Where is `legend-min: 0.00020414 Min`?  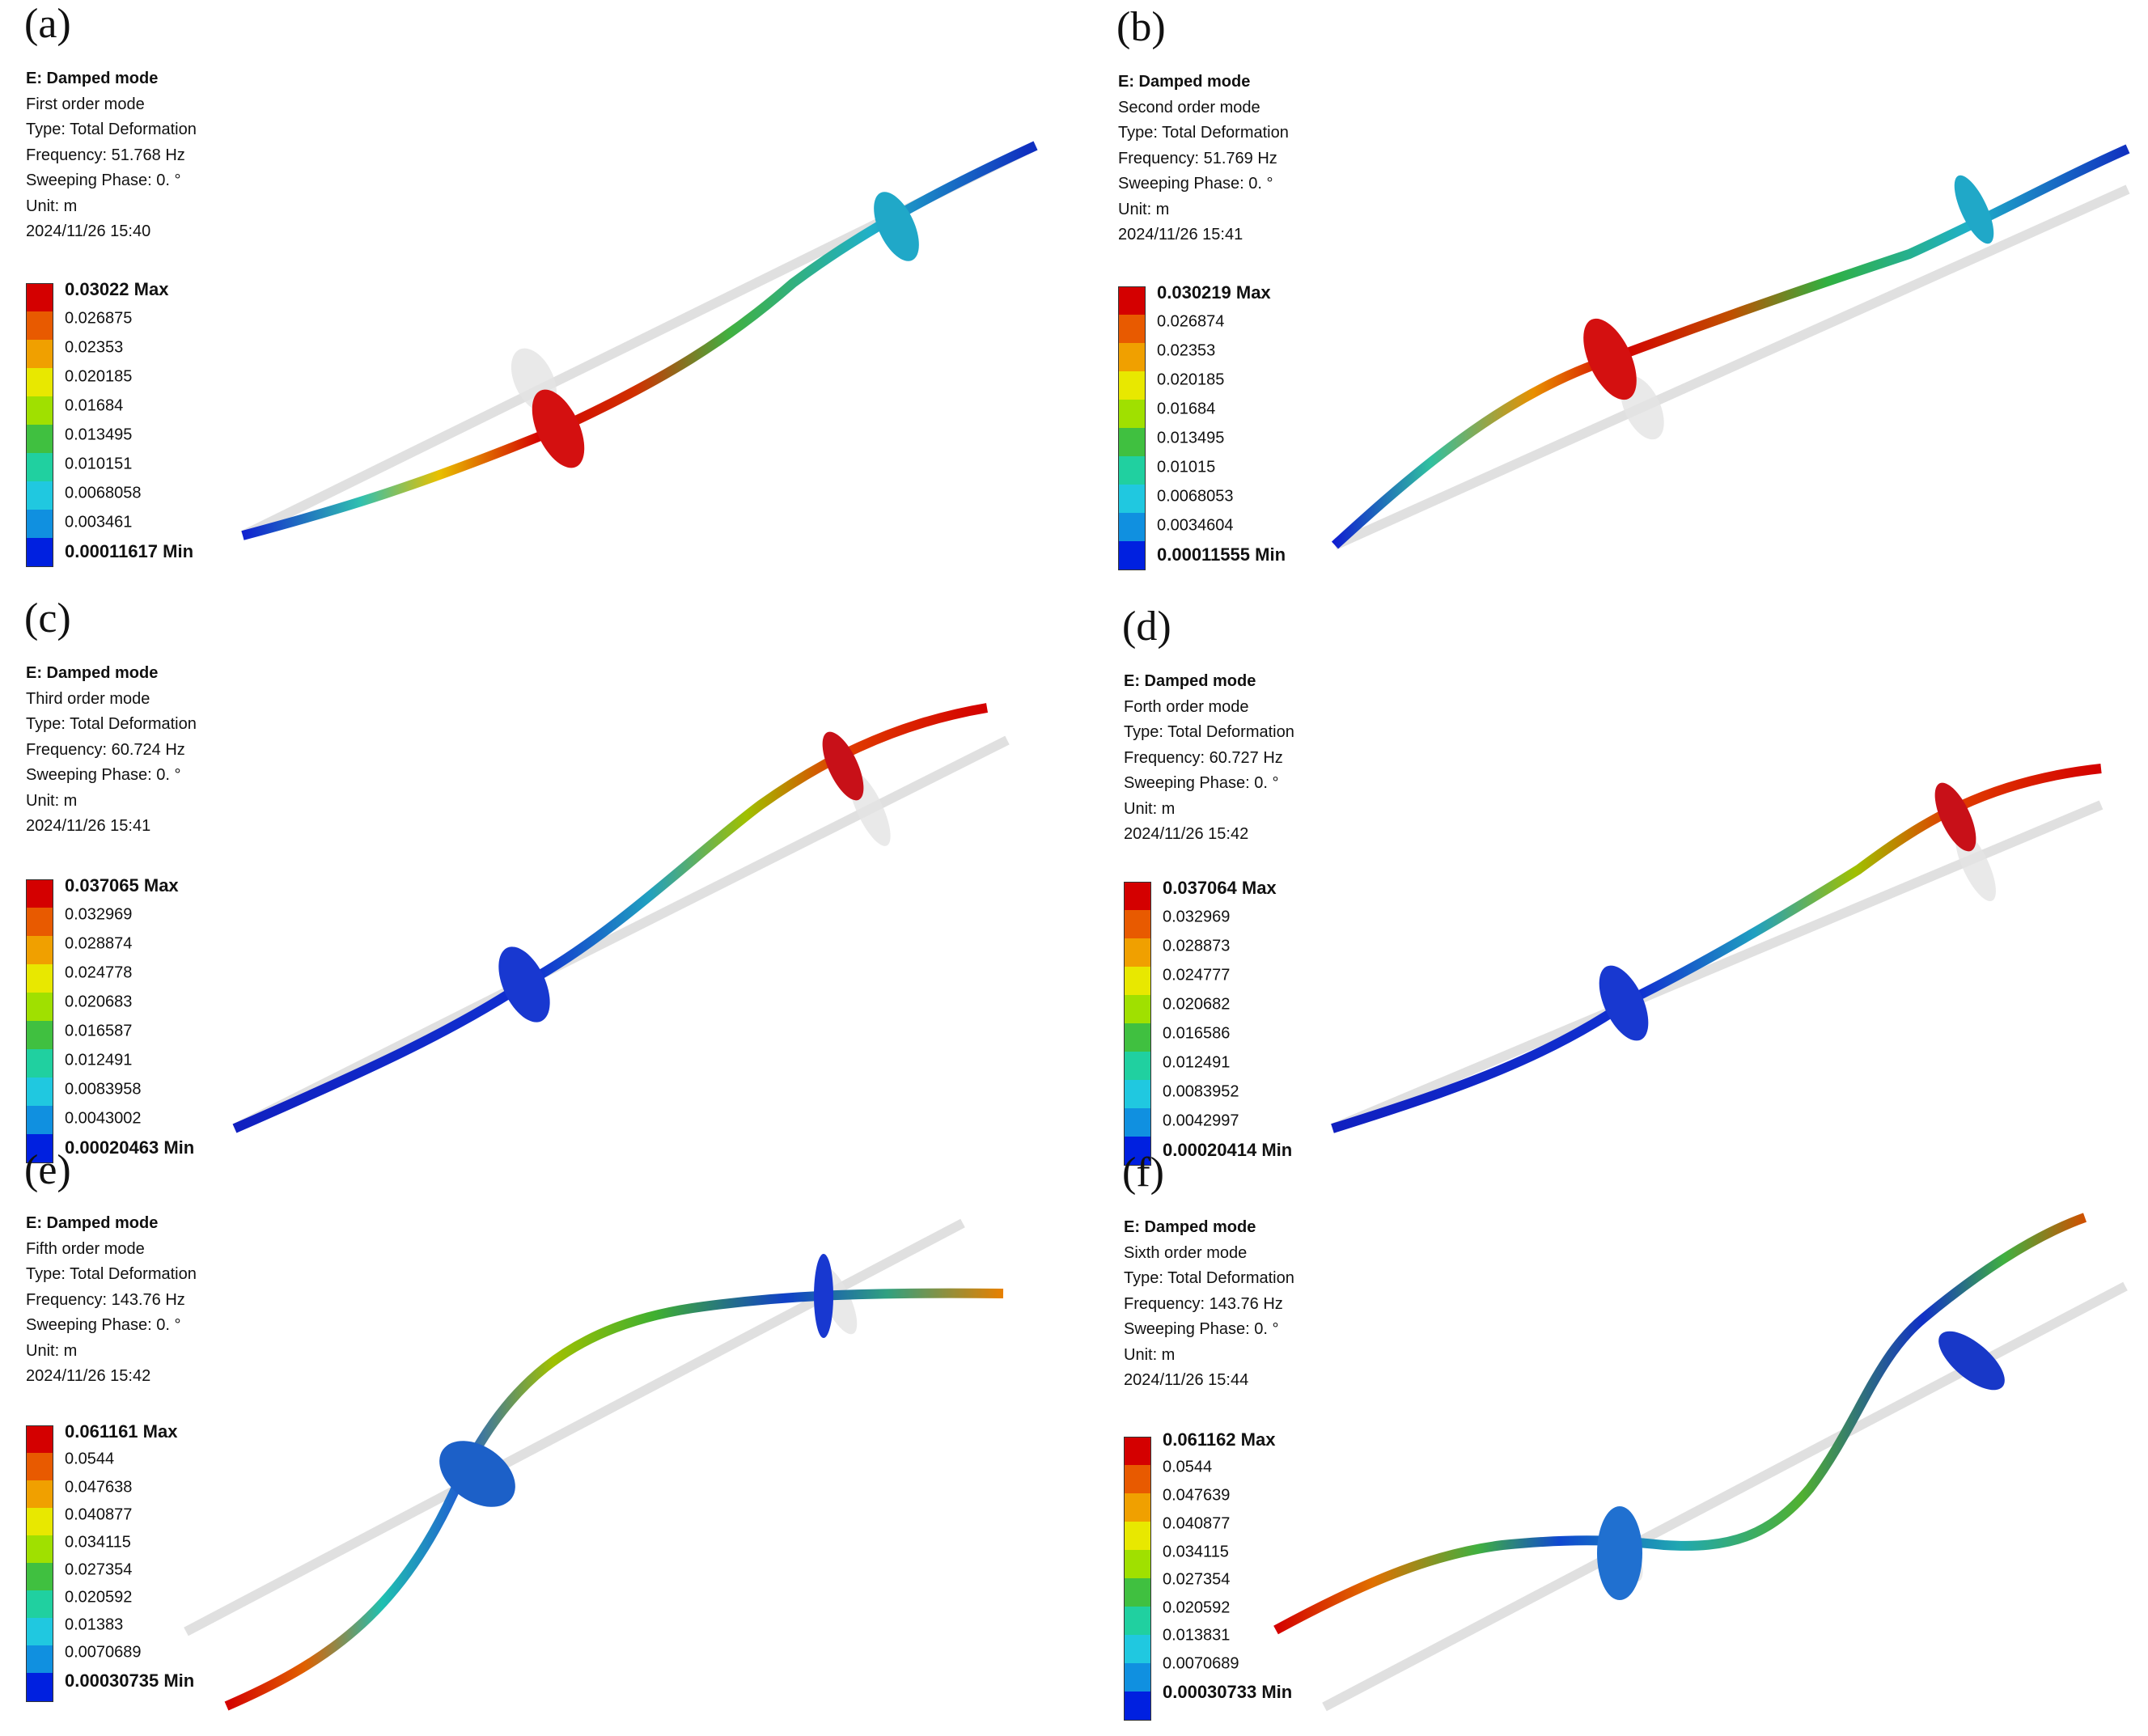
legend-min: 0.00020414 Min is located at coordinates (1228, 1150).